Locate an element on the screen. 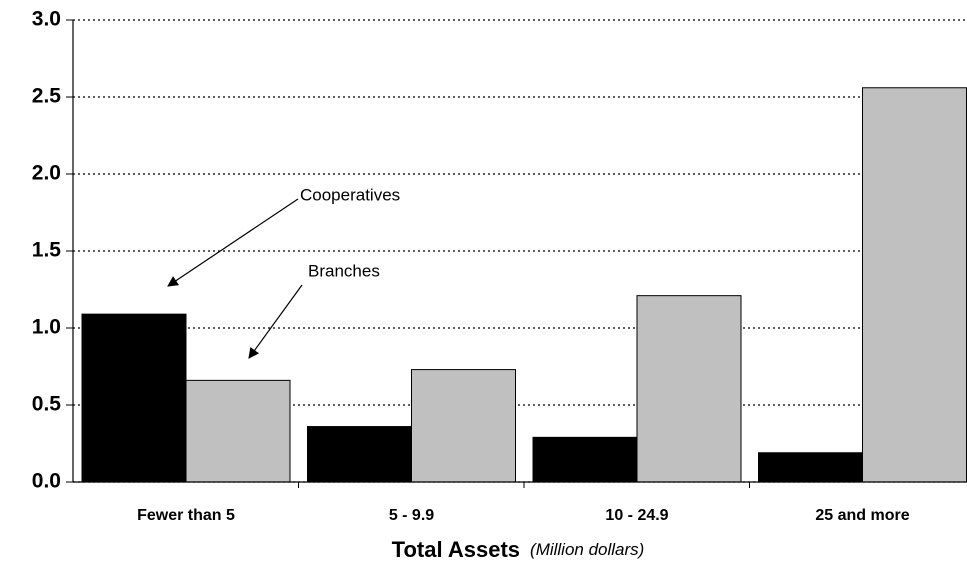 Image resolution: width=967 pixels, height=567 pixels. x-axis-title: Total Assets is located at coordinates (456, 549).